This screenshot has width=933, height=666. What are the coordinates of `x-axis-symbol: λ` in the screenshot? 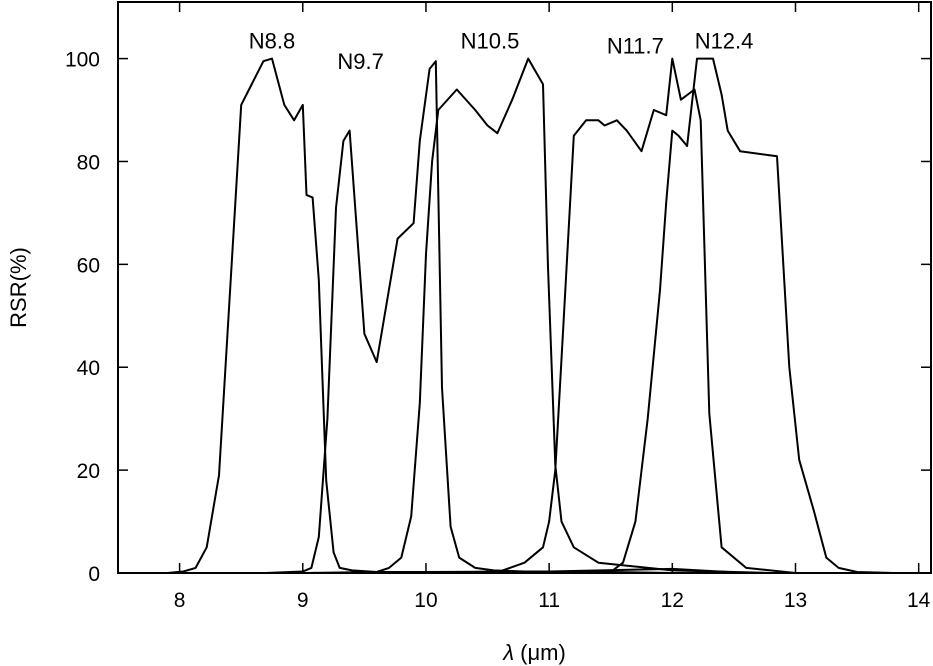 It's located at (508, 652).